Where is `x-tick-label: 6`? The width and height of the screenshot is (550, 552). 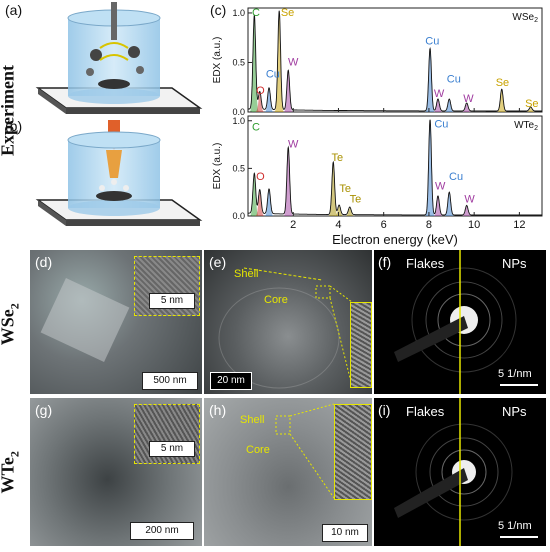
x-tick-label: 6 is located at coordinates (384, 225).